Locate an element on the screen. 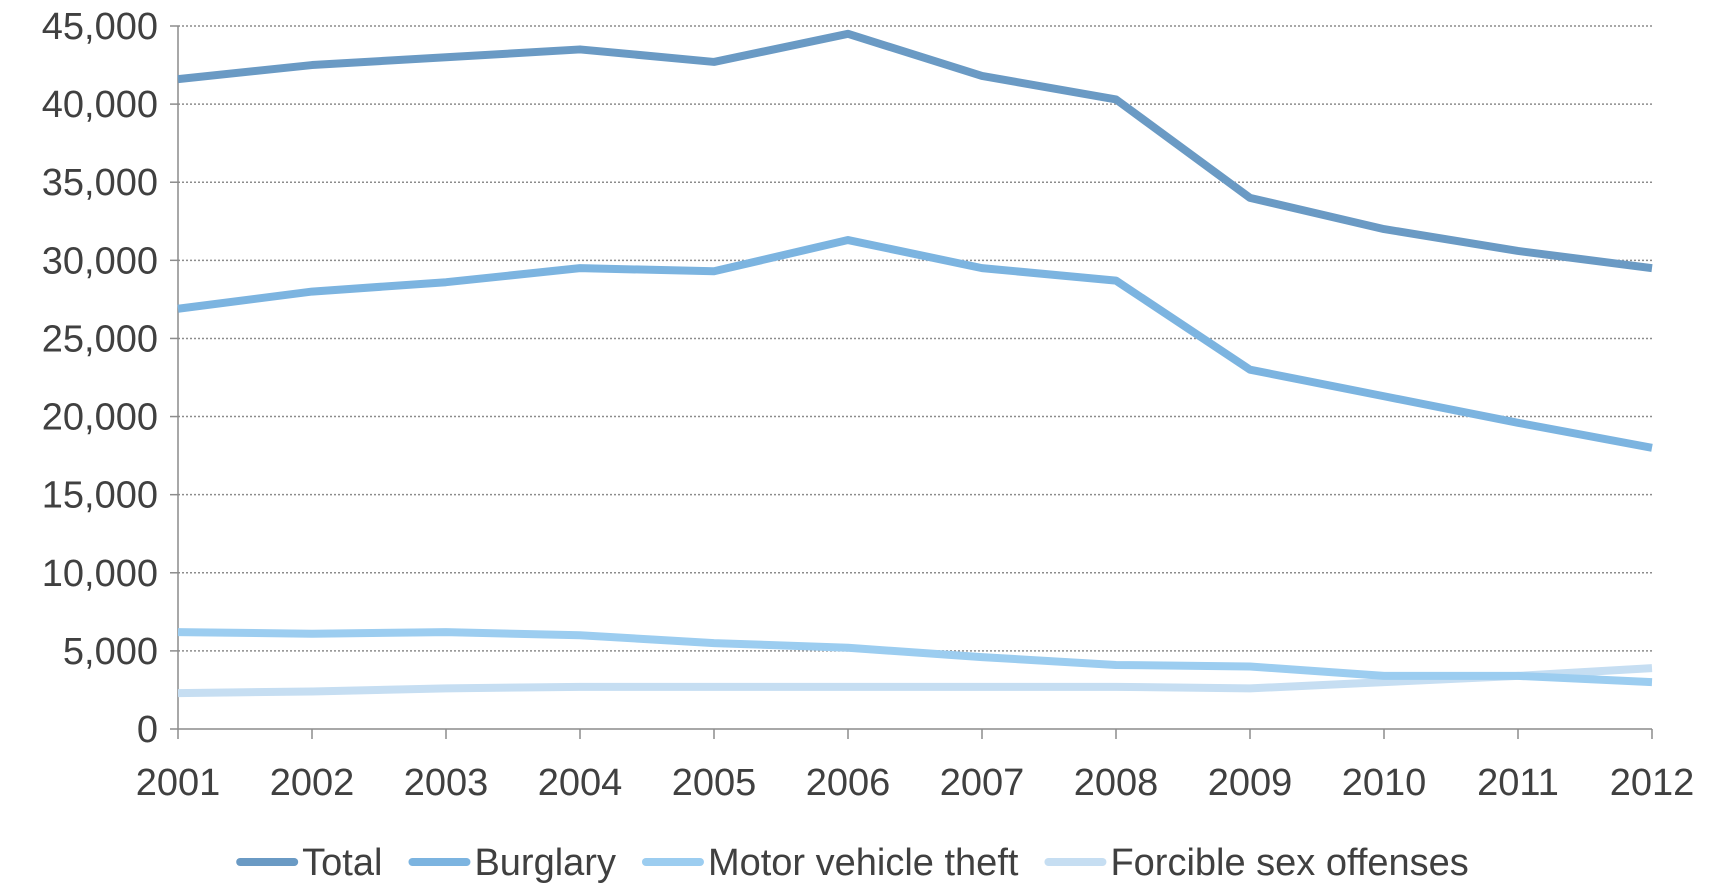 The image size is (1709, 893). y-tick-label: 30,000 is located at coordinates (100, 261).